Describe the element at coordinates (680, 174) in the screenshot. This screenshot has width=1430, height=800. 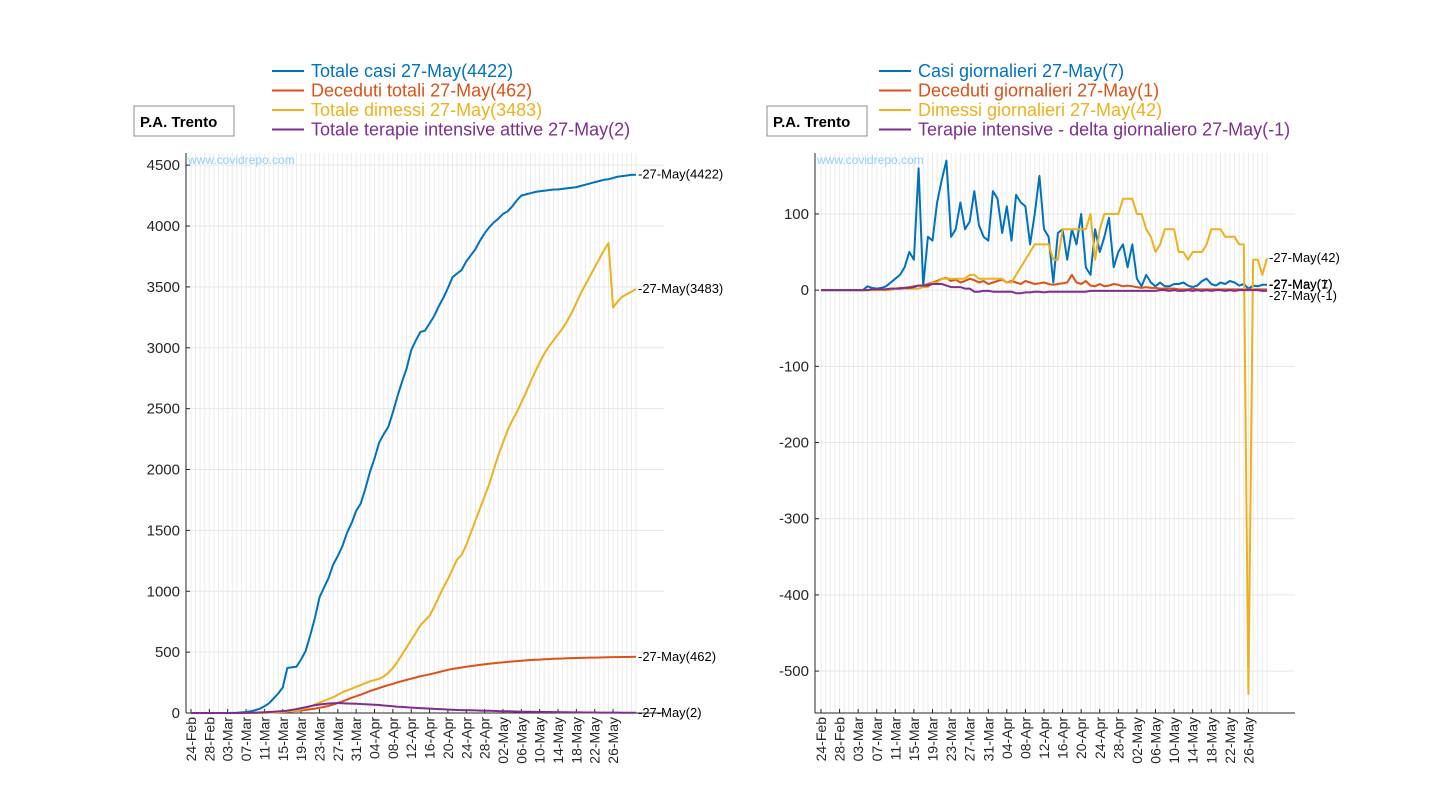
I see `series-end-label: -27-May(4422)` at that location.